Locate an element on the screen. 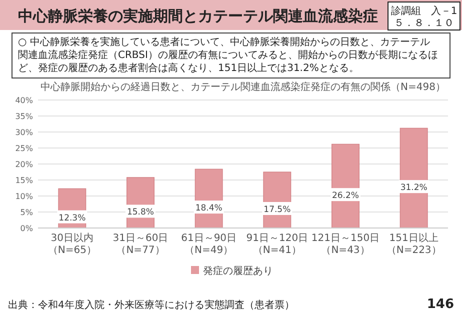 The height and width of the screenshot is (320, 462). legend-label: 発症の履歴あり is located at coordinates (238, 271).